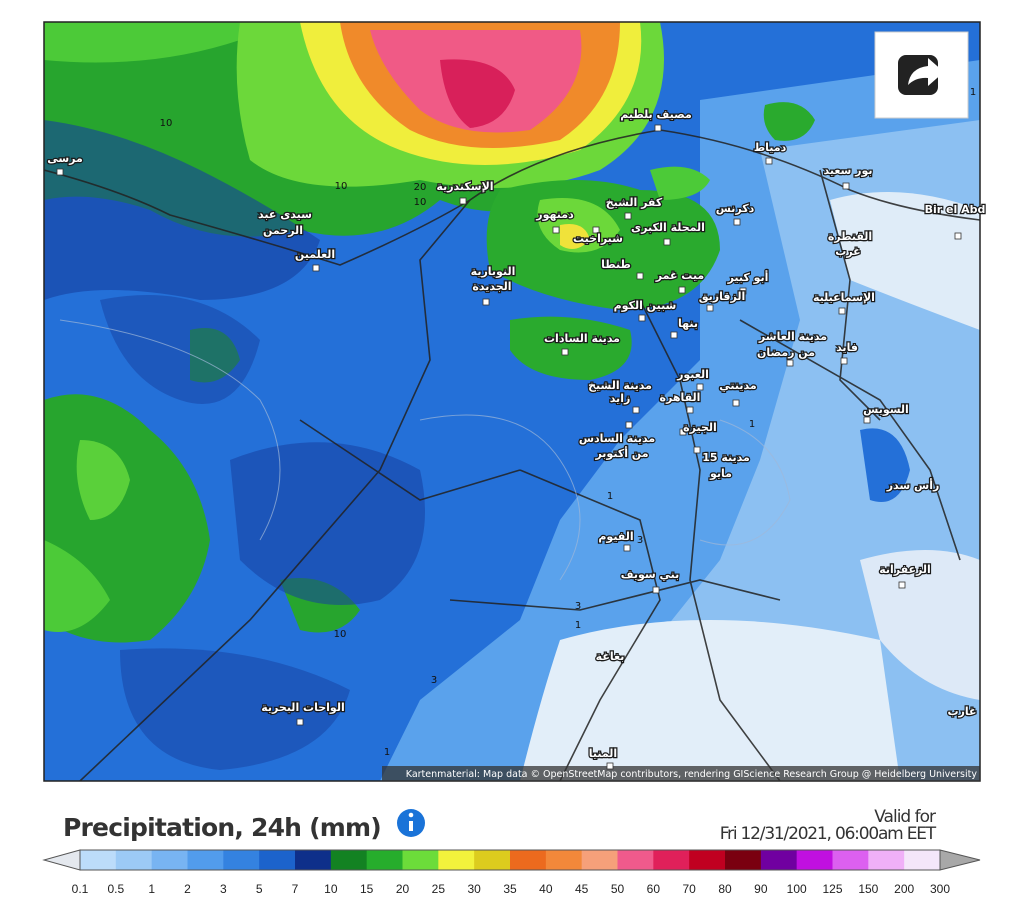 The image size is (1024, 913). I want to click on colorbar-label: 15, so click(367, 889).